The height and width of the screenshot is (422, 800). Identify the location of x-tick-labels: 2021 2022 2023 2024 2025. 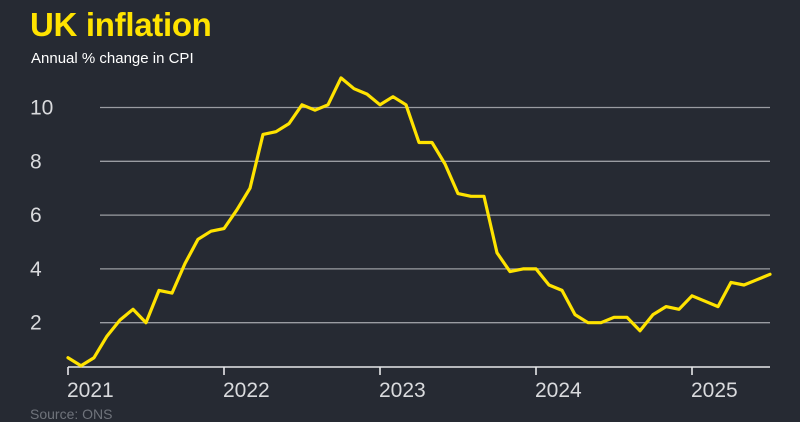
(402, 390).